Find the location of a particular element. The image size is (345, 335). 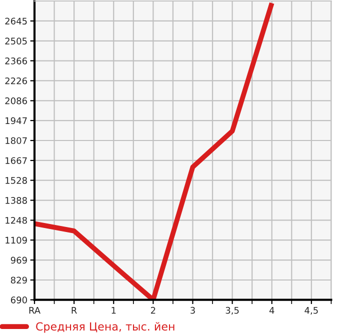

y-tick-label: 1807 is located at coordinates (16, 140).